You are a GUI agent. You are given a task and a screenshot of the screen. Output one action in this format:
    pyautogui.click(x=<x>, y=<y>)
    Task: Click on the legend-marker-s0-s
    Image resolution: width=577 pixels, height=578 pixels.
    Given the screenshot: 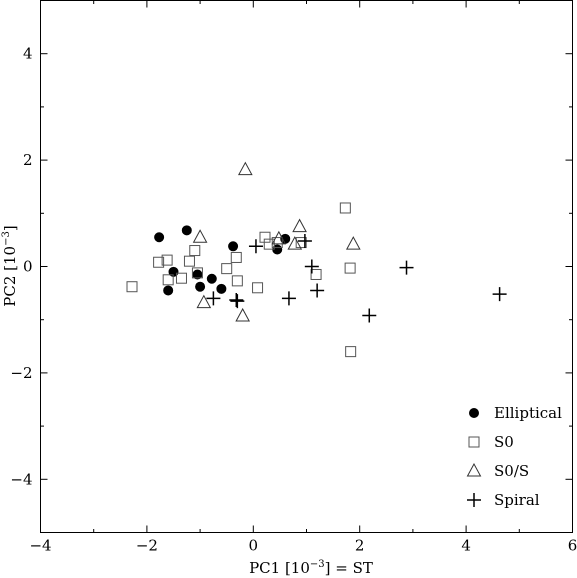 What is the action you would take?
    pyautogui.click(x=474, y=469)
    